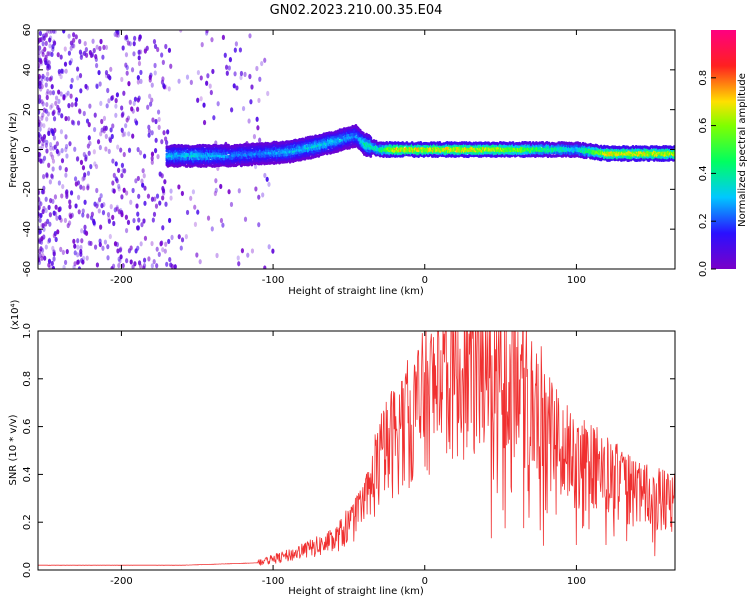 The width and height of the screenshot is (750, 600). What do you see at coordinates (13, 150) in the screenshot?
I see `top-y-axis-label: Frequency (Hz)` at bounding box center [13, 150].